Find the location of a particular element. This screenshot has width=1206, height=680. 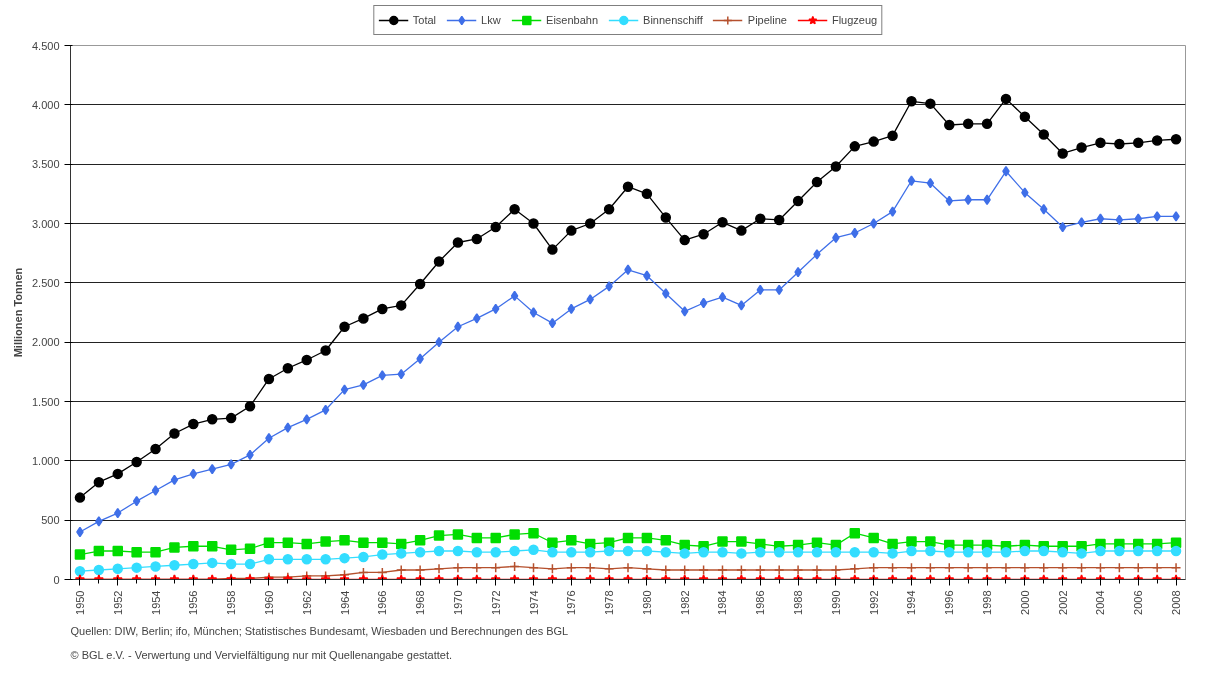

x-tick-label: 1974 is located at coordinates (533, 602).